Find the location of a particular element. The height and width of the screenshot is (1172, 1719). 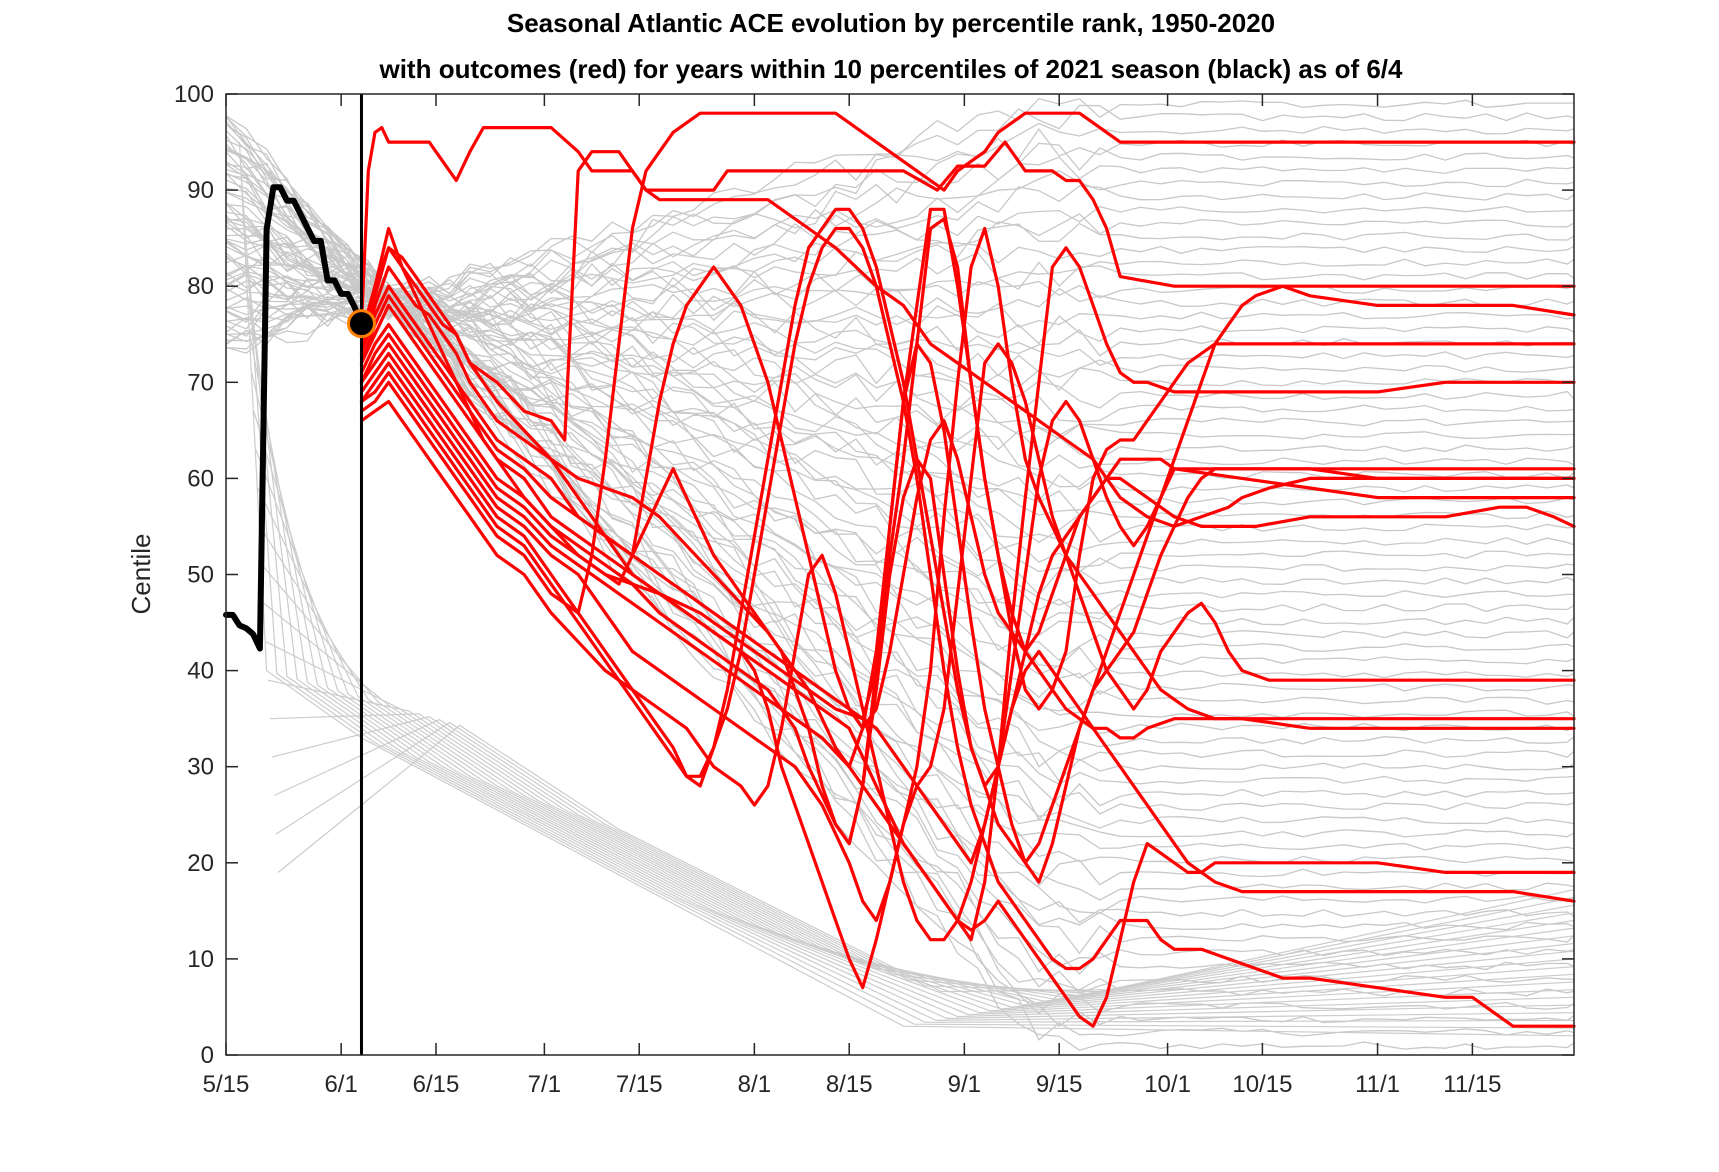

y-axis-label: Centile is located at coordinates (141, 574).